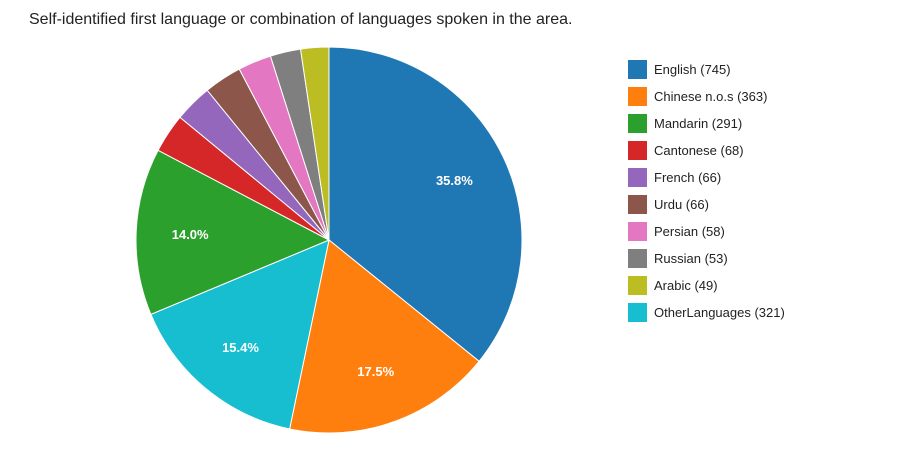  Describe the element at coordinates (688, 177) in the screenshot. I see `legend-label: French (66)` at that location.